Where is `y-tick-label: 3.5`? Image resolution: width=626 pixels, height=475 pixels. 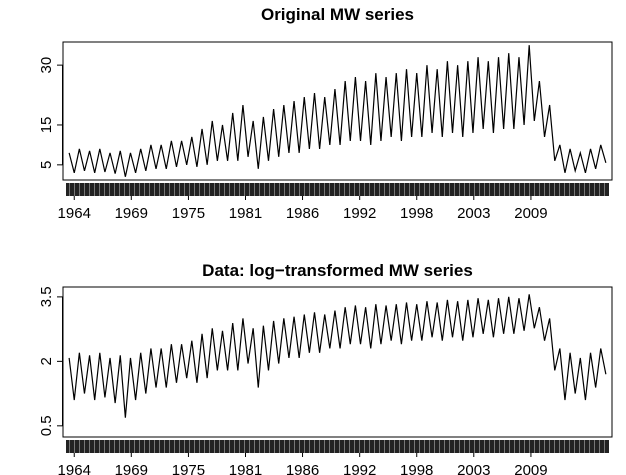 y-tick-label: 3.5 is located at coordinates (46, 296).